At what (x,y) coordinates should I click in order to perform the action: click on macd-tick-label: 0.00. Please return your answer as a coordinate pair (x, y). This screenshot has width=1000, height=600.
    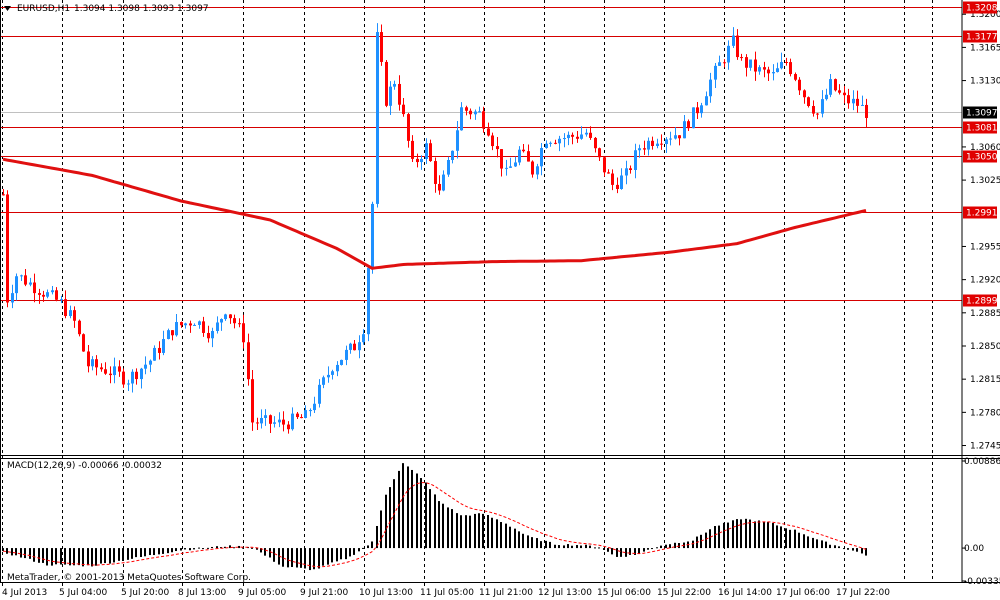
    Looking at the image, I should click on (974, 549).